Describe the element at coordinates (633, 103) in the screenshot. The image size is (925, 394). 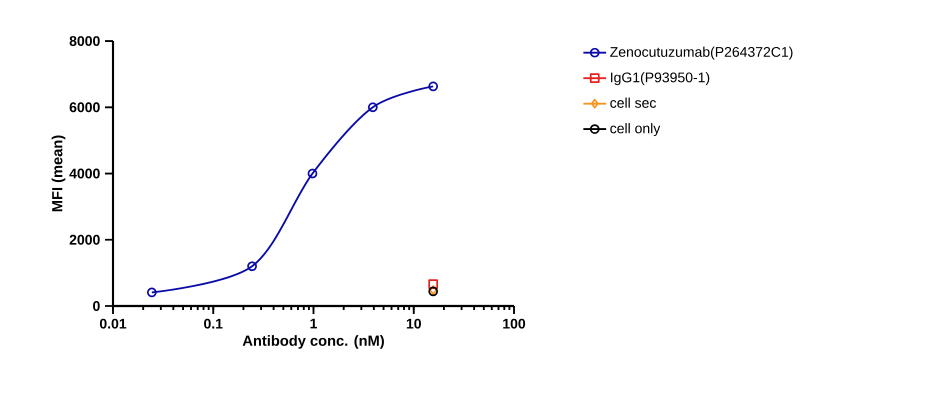
I see `legend-label: cell sec` at that location.